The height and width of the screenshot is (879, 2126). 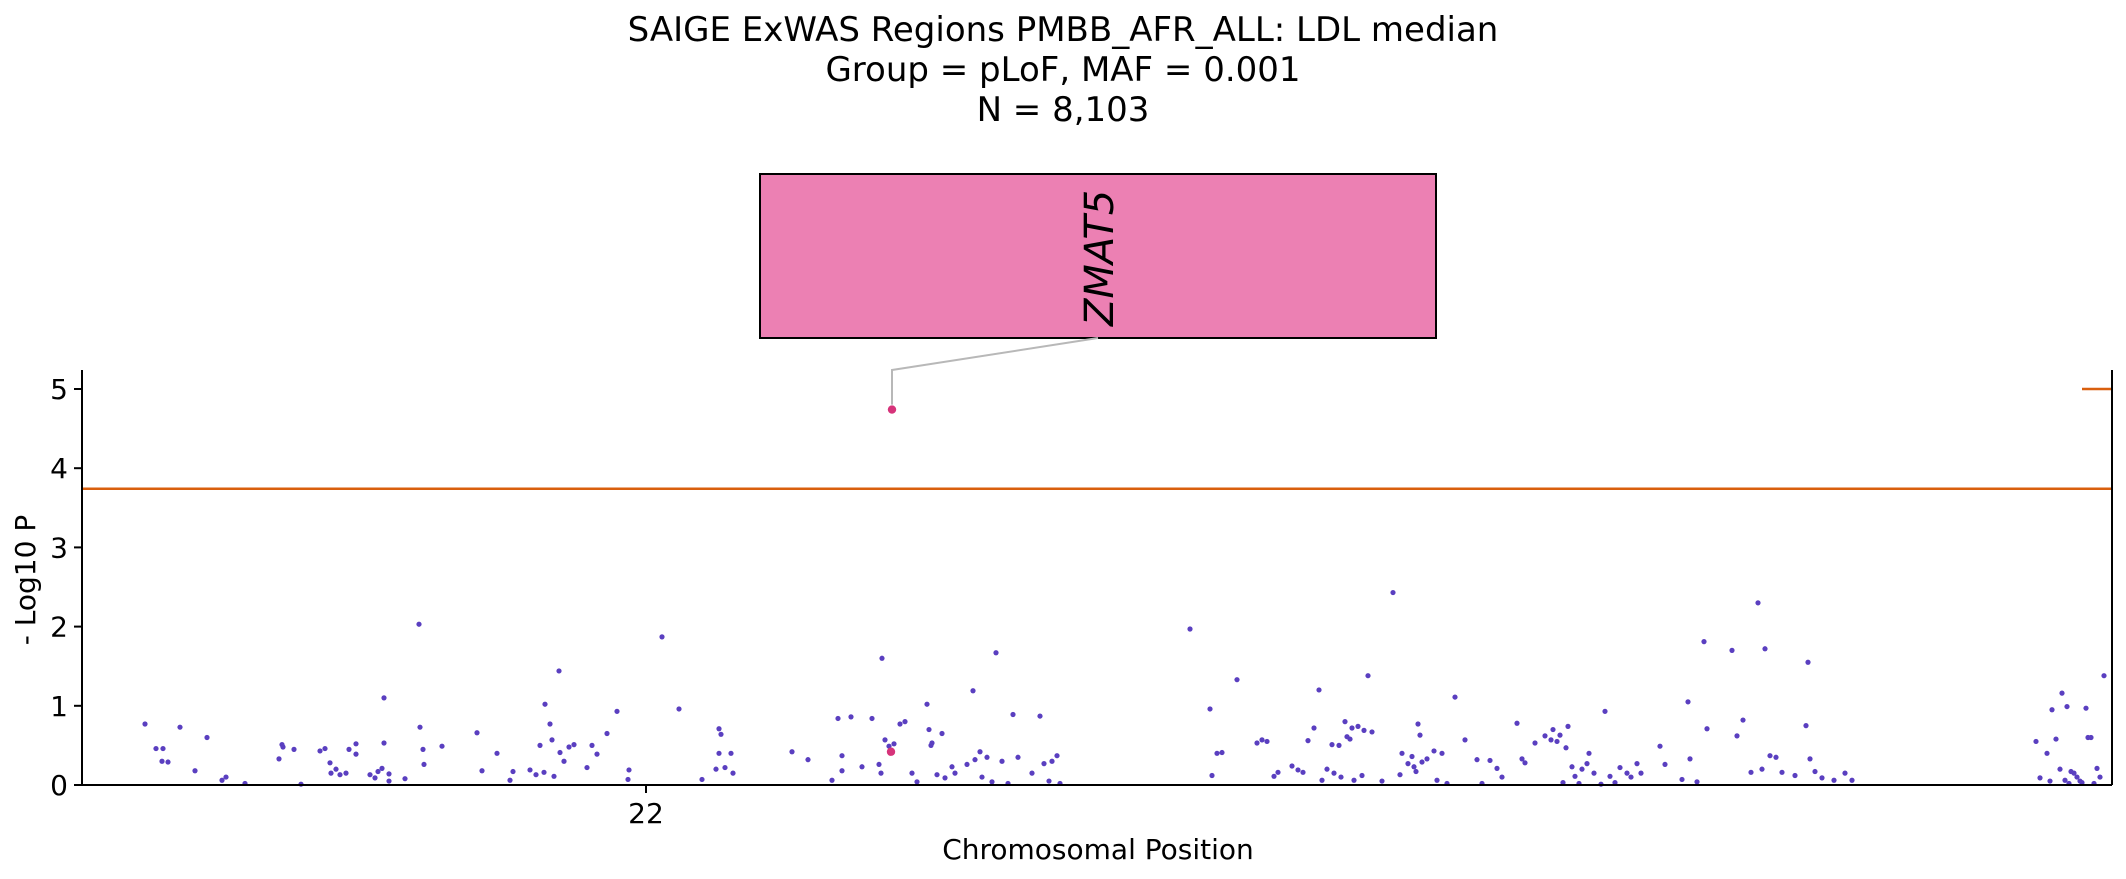 What do you see at coordinates (59, 627) in the screenshot?
I see `y-tick-label: 2` at bounding box center [59, 627].